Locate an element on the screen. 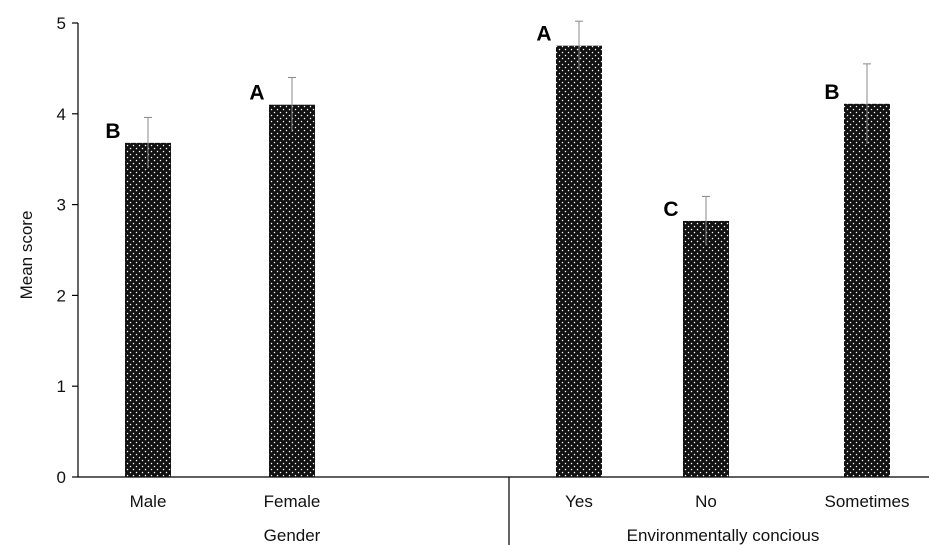  y-axis-label: Mean score is located at coordinates (26, 255).